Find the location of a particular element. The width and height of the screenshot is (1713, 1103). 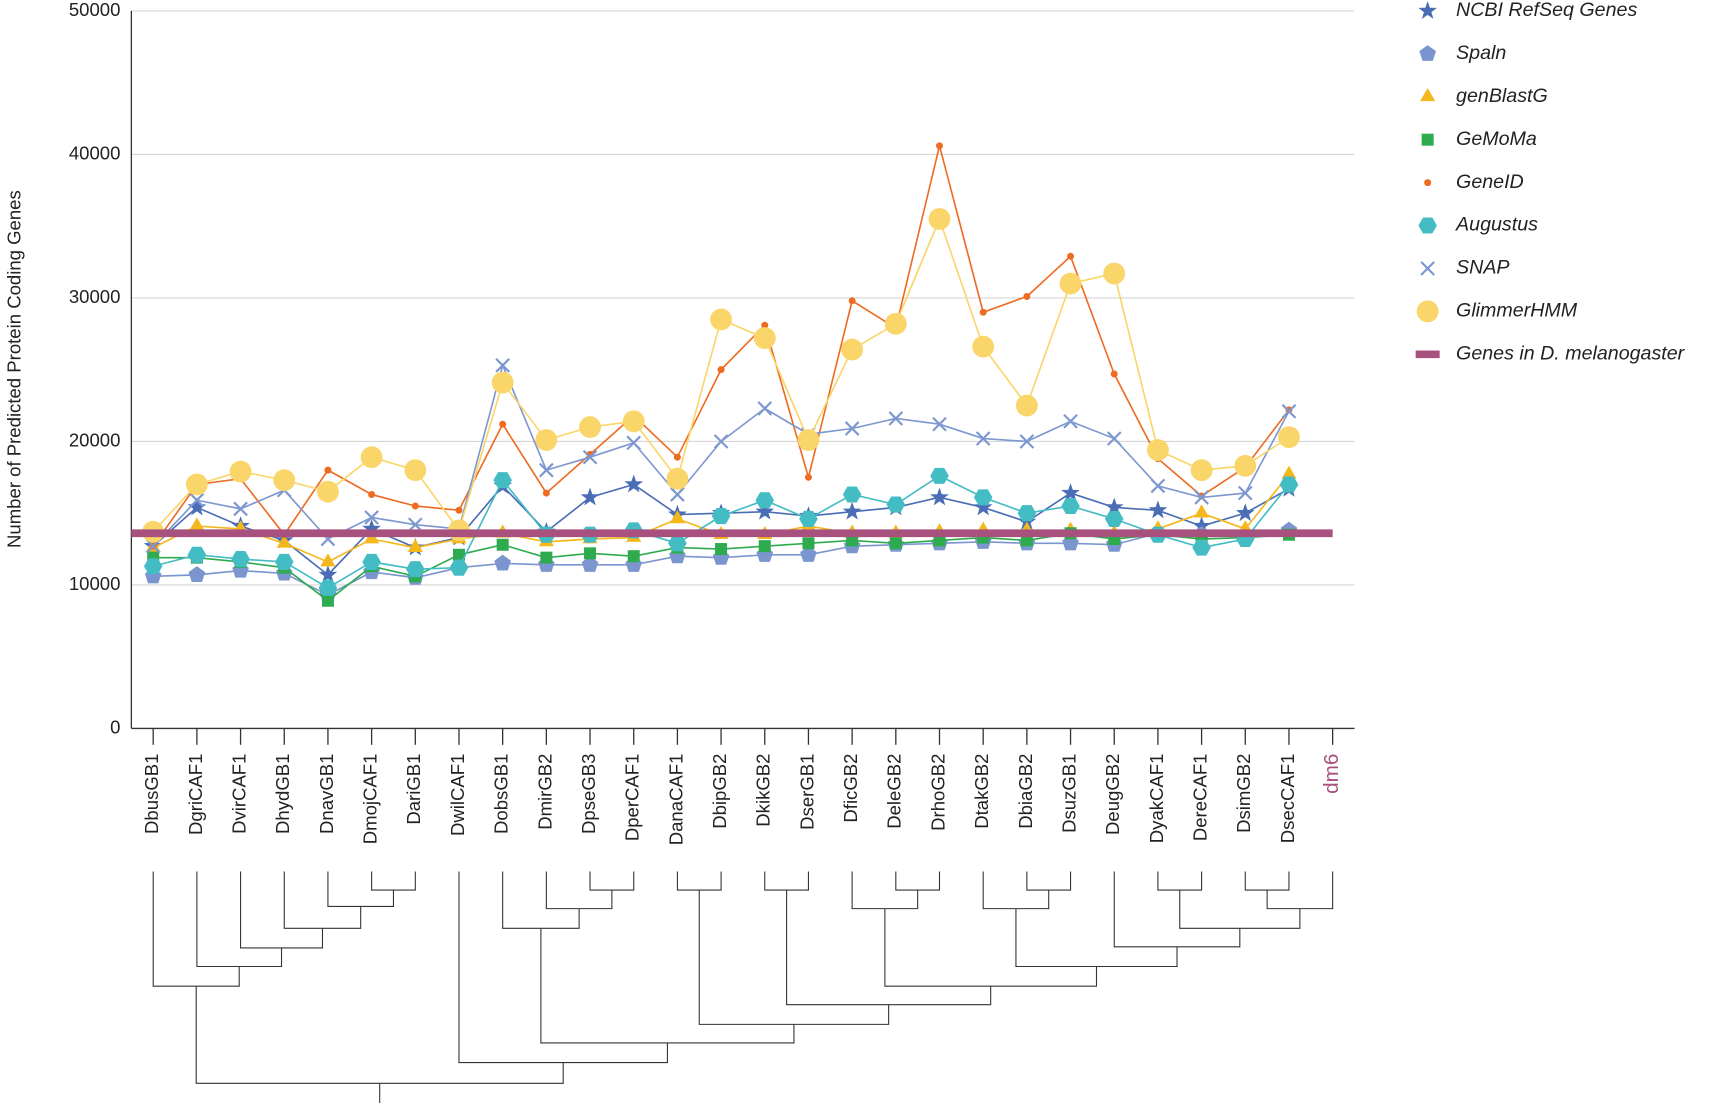

legend-text: Genes in D. melanogaster is located at coordinates (1571, 353).